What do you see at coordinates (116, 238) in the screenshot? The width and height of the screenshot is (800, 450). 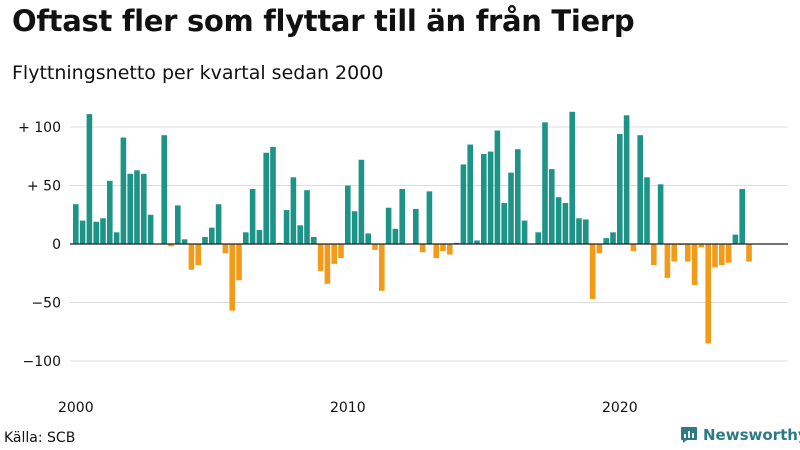 I see `bar: 2001 K3: 10` at bounding box center [116, 238].